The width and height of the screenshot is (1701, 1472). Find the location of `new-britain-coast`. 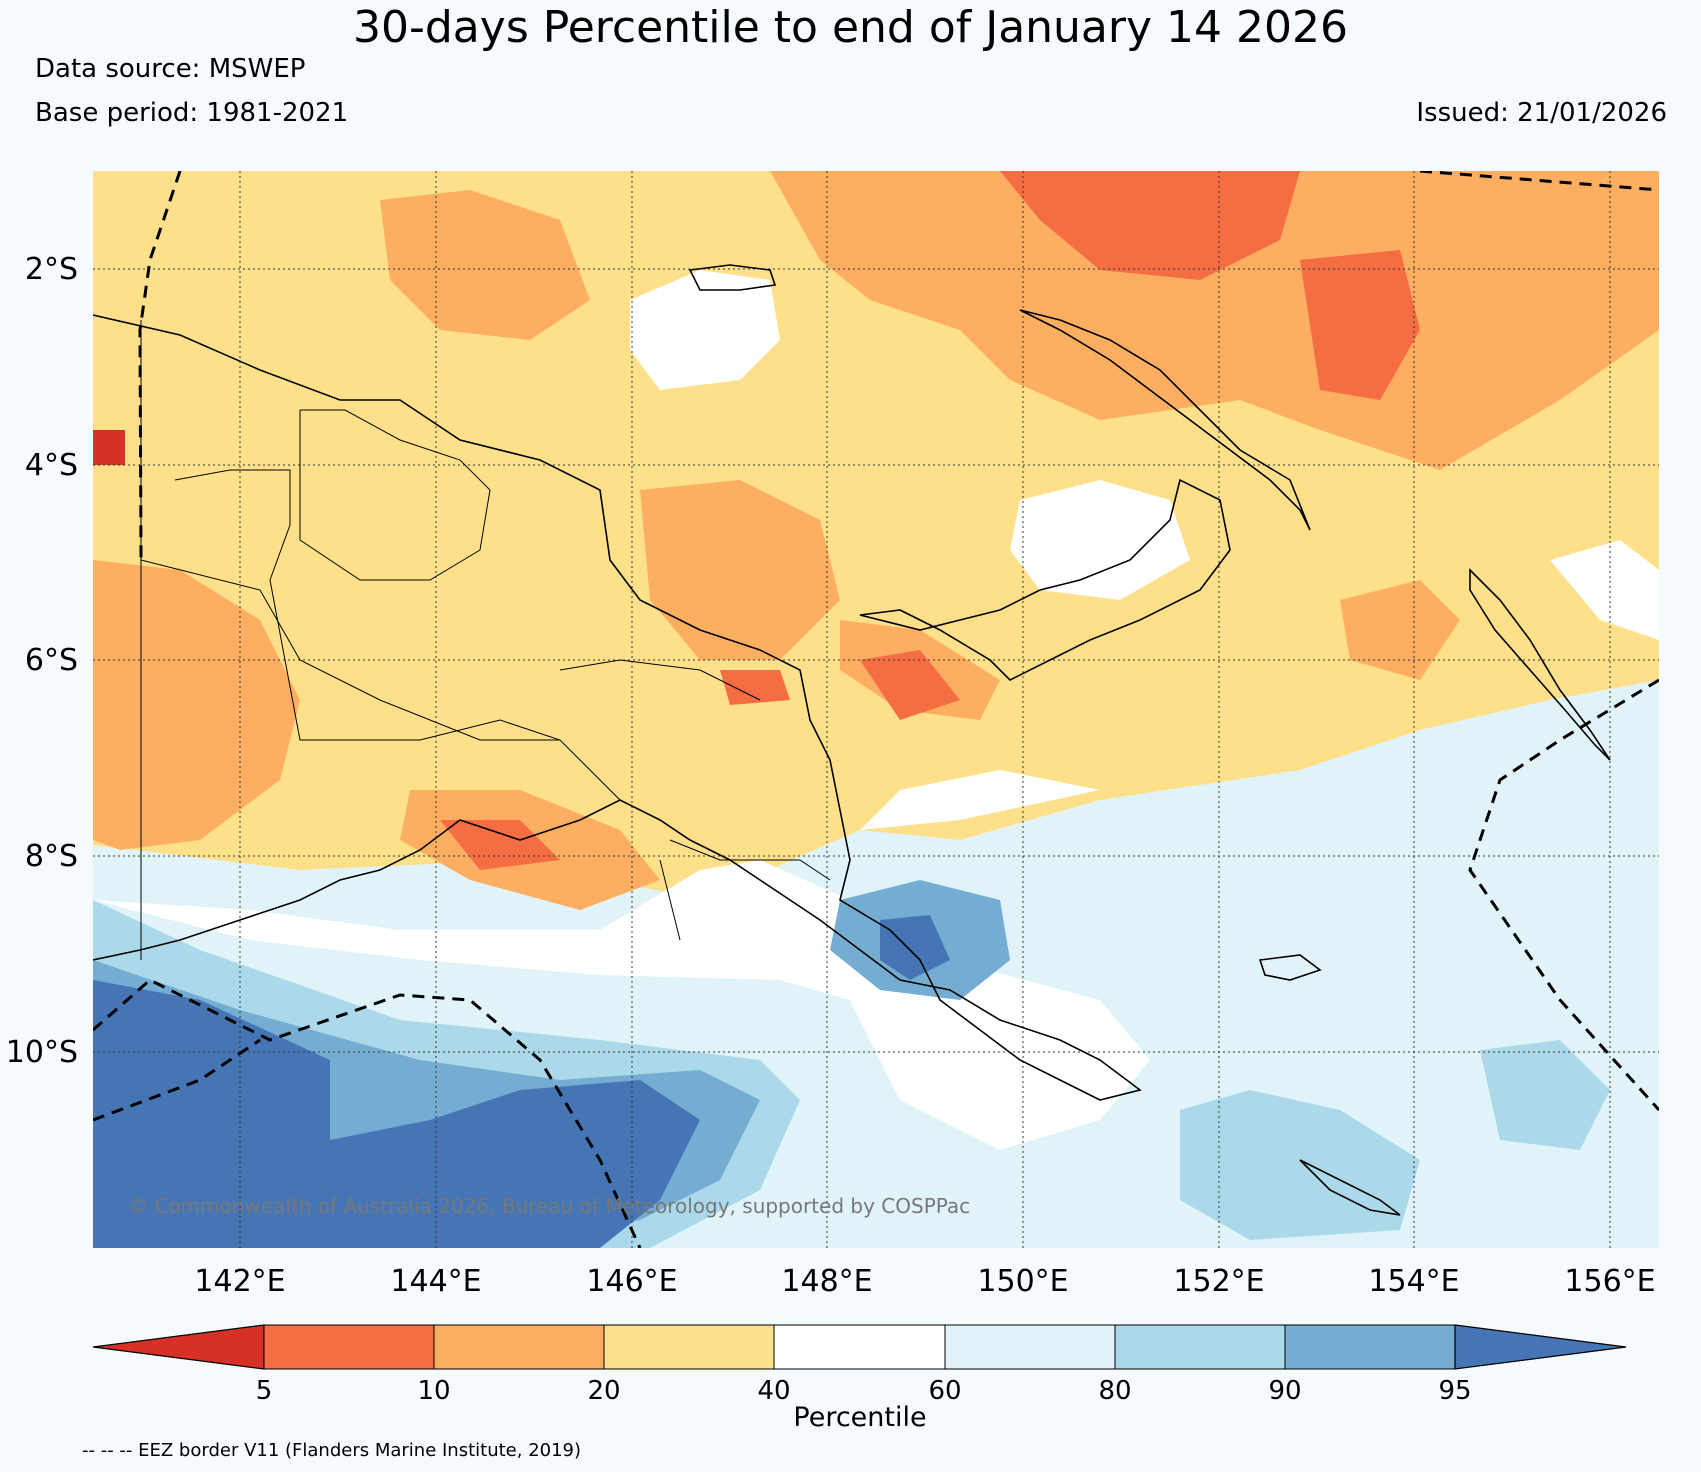

new-britain-coast is located at coordinates (1045, 579).